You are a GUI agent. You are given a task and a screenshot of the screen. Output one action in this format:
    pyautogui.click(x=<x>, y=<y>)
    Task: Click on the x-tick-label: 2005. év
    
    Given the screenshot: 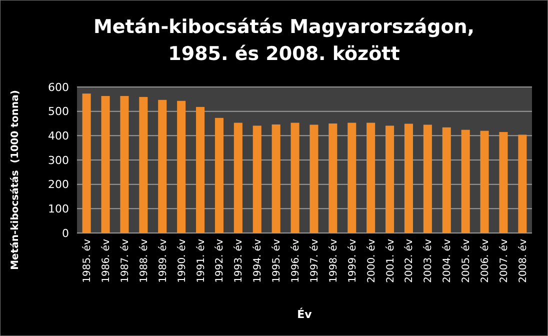 What is the action you would take?
    pyautogui.click(x=466, y=260)
    